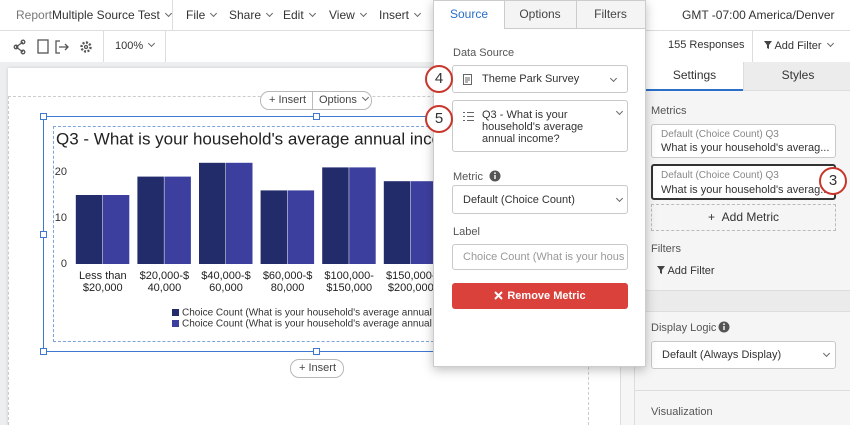 The width and height of the screenshot is (850, 425). I want to click on timezone: GMT -07:00 America/Denver, so click(758, 15).